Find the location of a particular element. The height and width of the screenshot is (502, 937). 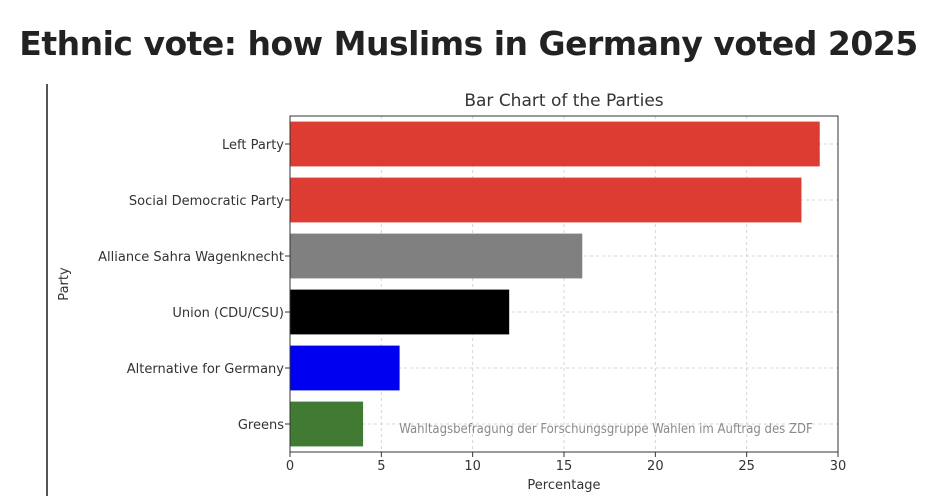

chart-title: Bar Chart of the Parties is located at coordinates (563, 101).